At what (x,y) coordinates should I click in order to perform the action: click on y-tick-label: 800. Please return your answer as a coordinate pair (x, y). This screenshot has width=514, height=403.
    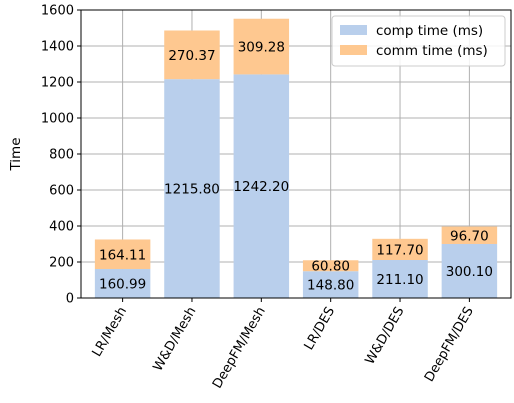
    Looking at the image, I should click on (61, 155).